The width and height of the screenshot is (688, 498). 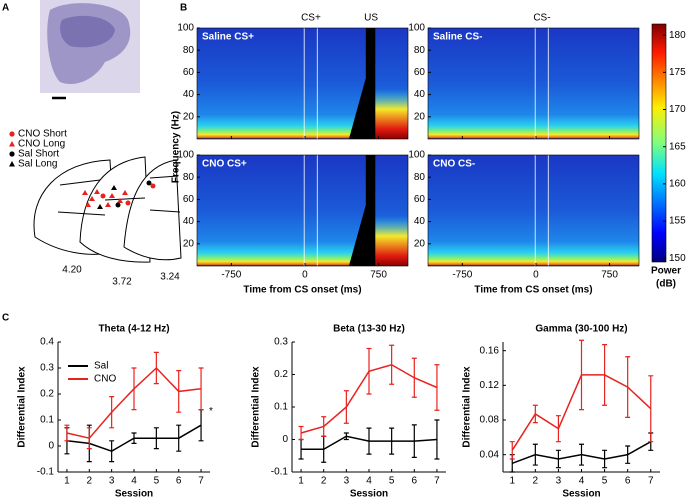 What do you see at coordinates (533, 83) in the screenshot?
I see `spectrogram` at bounding box center [533, 83].